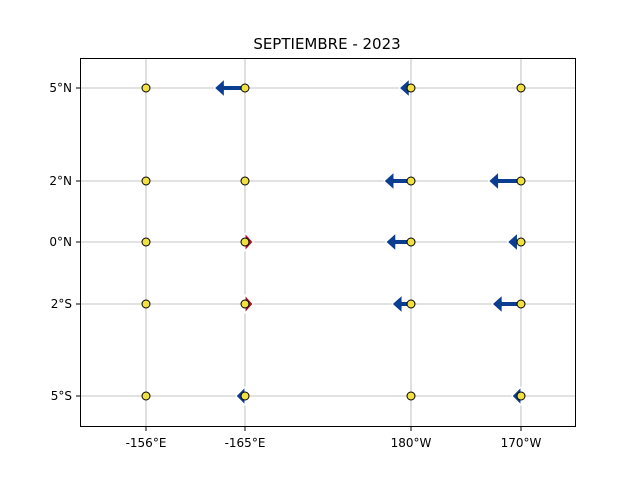 The width and height of the screenshot is (640, 480). I want to click on y-tick-label: 2°N, so click(60, 181).